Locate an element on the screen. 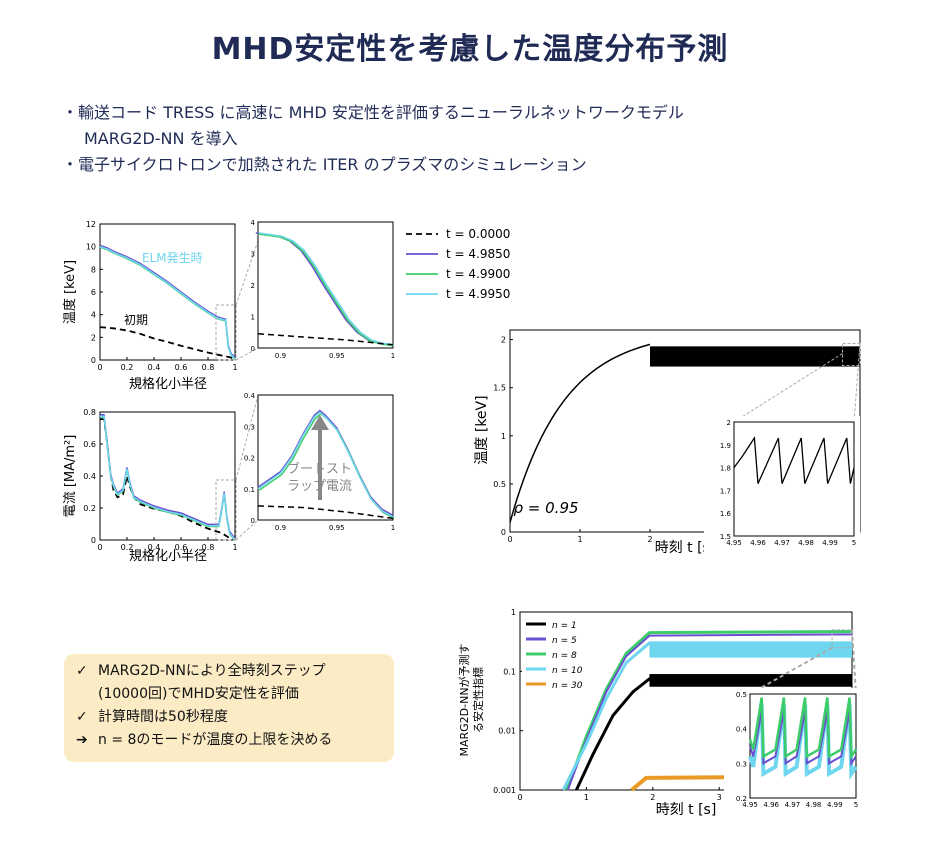  y-tick-label: 12 is located at coordinates (91, 224).